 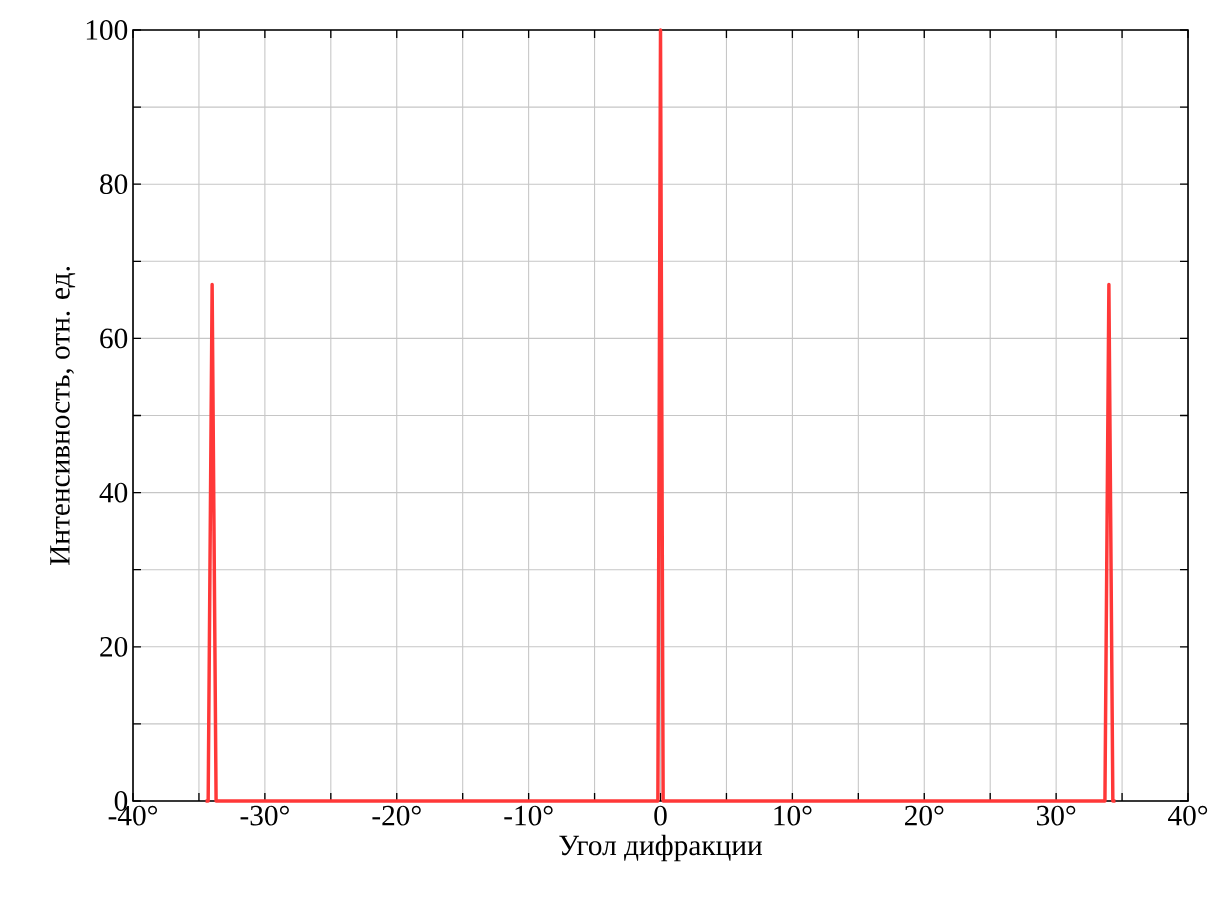 What do you see at coordinates (793, 815) in the screenshot?
I see `x-tick-label: 10°` at bounding box center [793, 815].